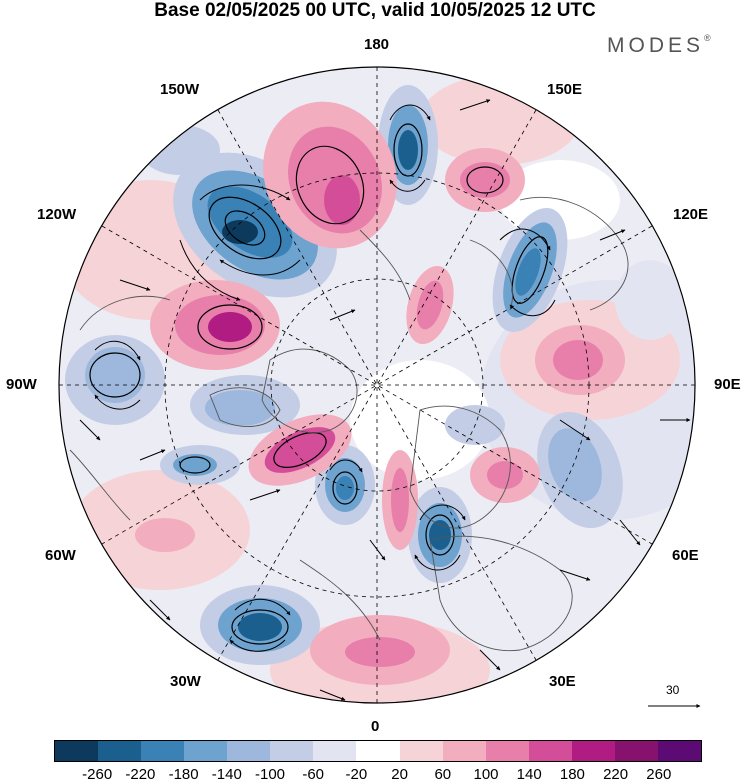  Describe the element at coordinates (57, 214) in the screenshot. I see `lon-label-120w: 120W` at that location.